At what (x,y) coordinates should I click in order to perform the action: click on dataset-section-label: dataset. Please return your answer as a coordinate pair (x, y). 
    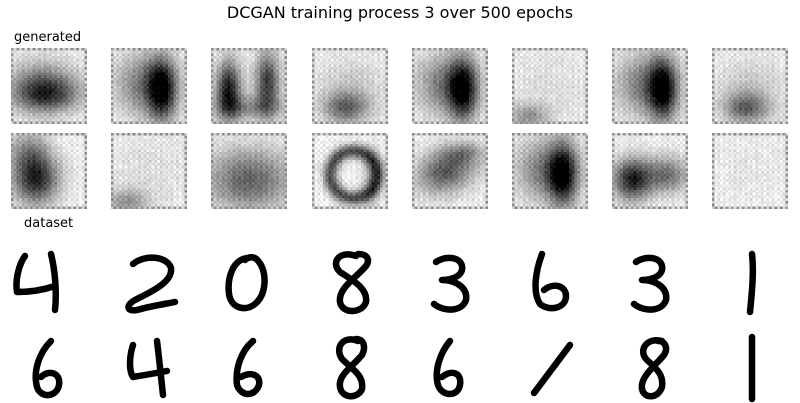
    Looking at the image, I should click on (48, 224).